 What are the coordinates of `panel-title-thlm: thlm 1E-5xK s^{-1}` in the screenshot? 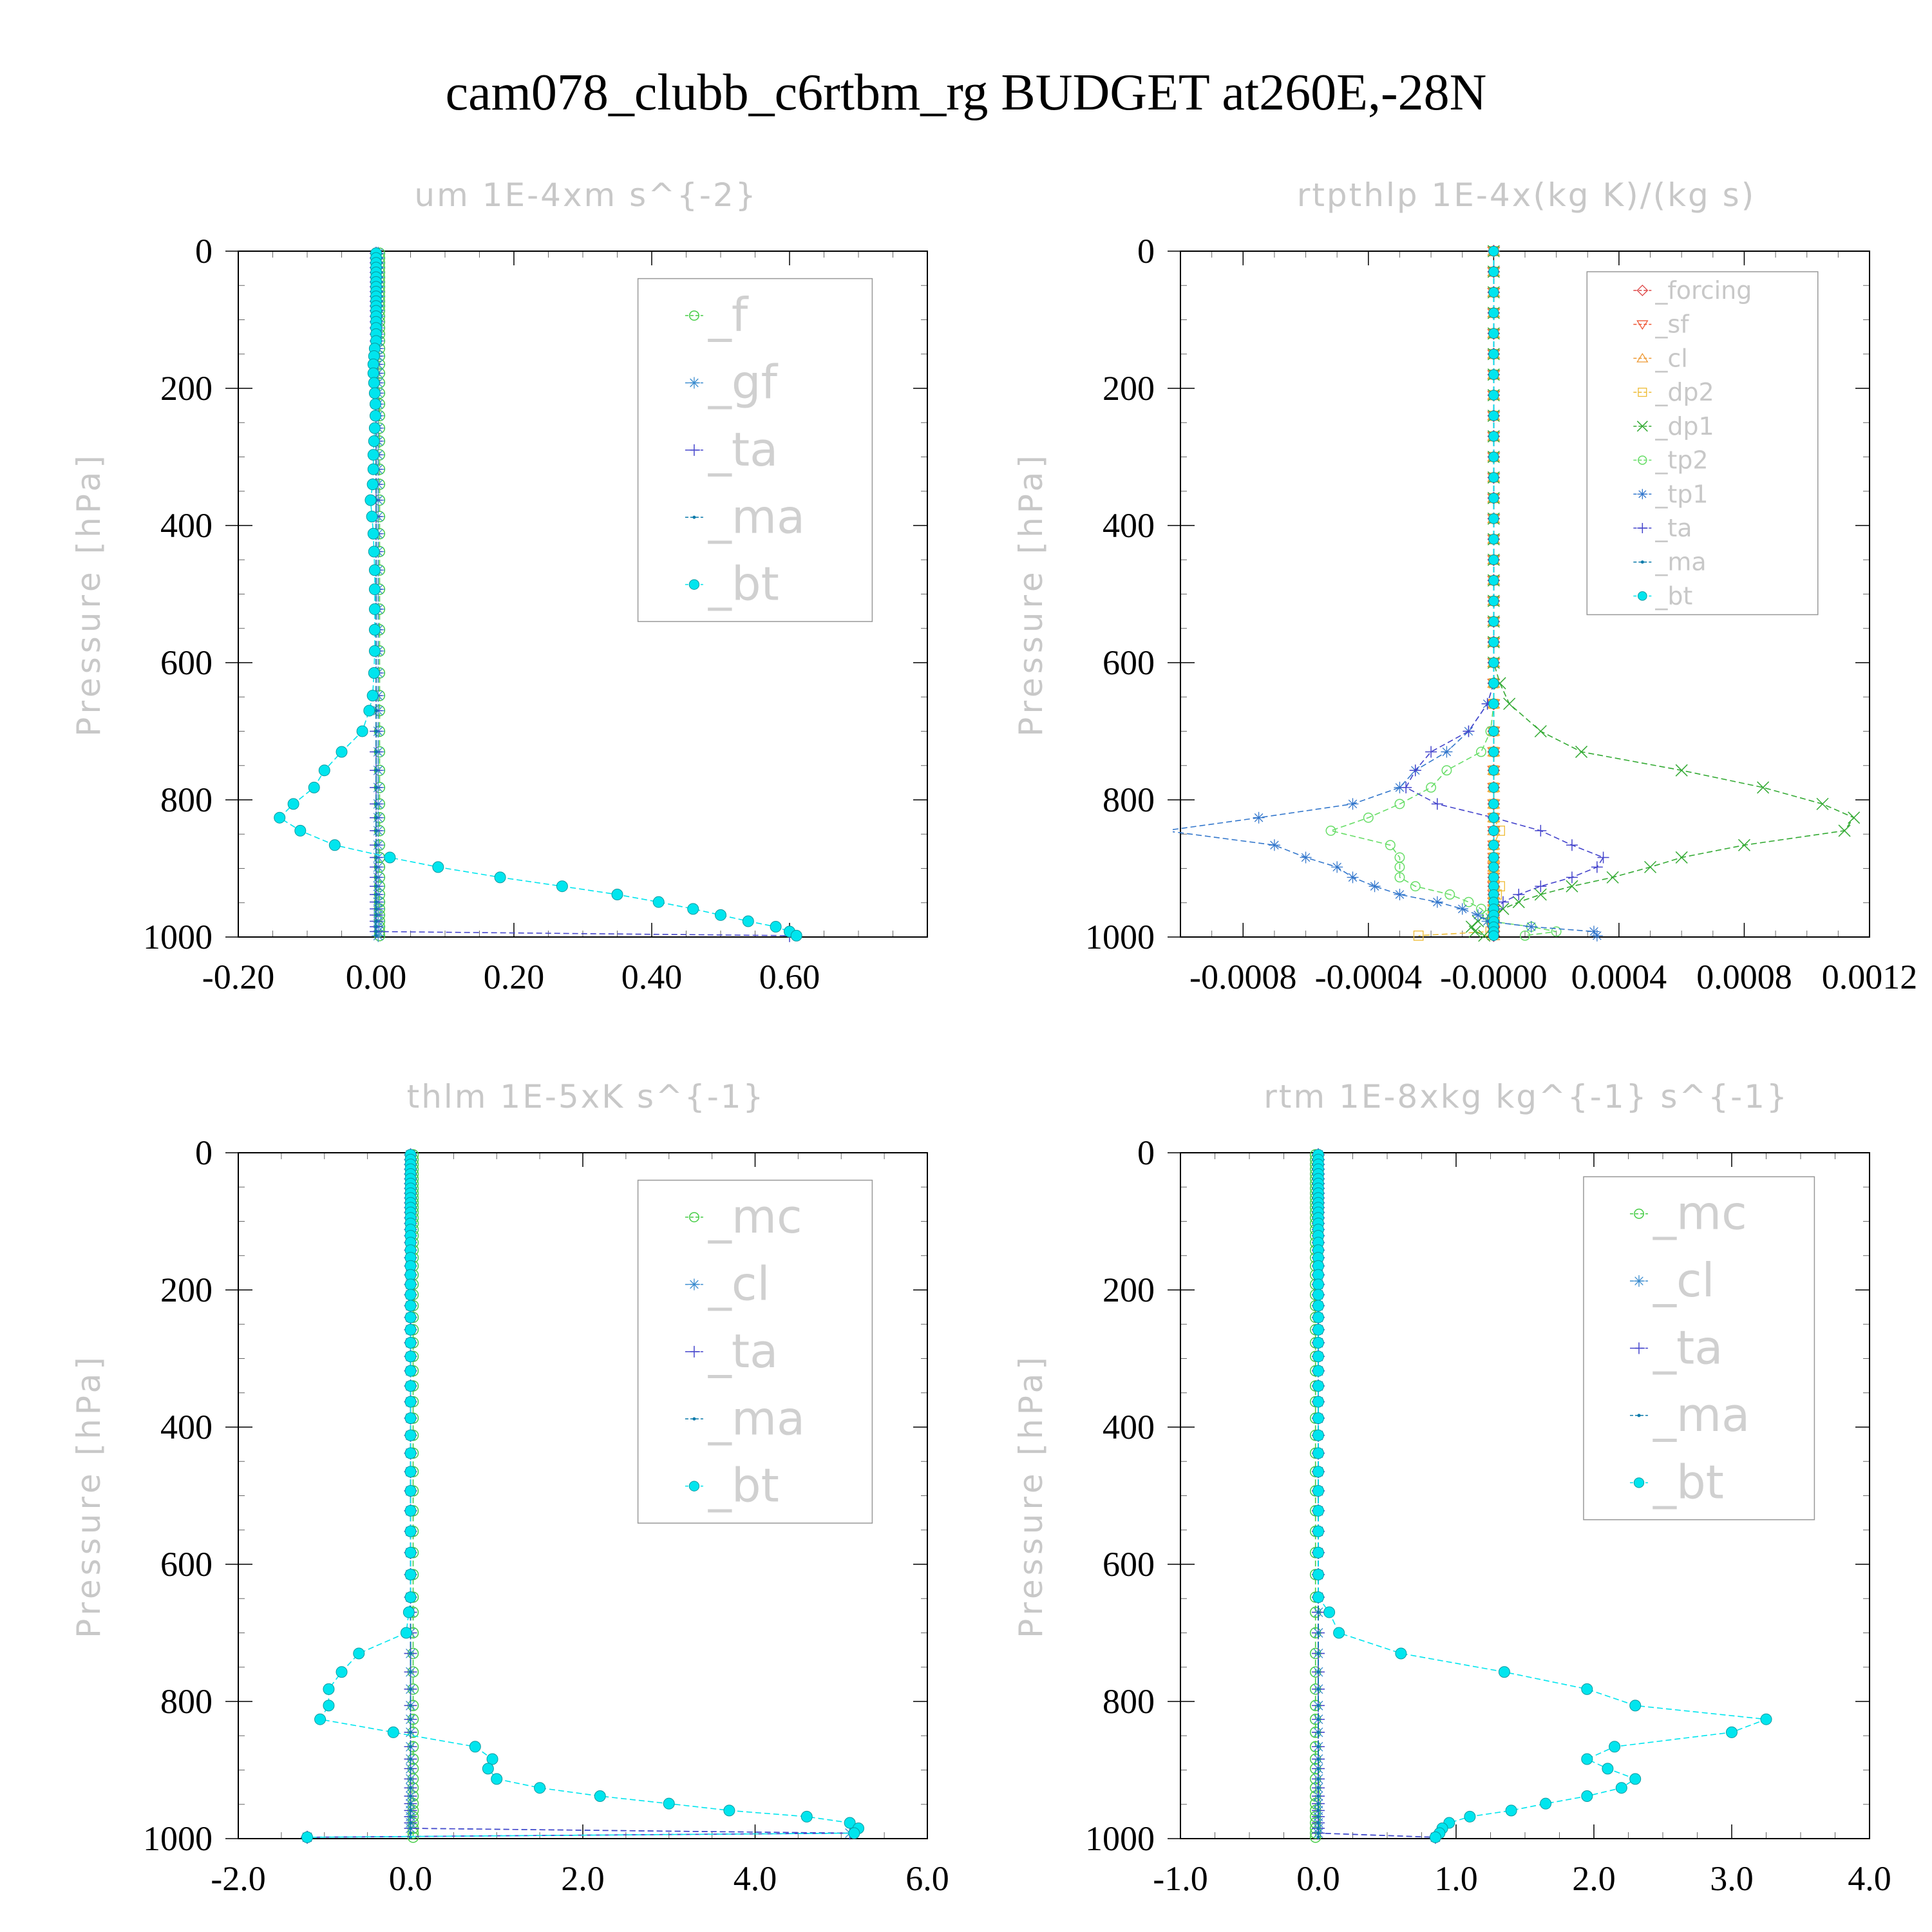 It's located at (587, 1096).